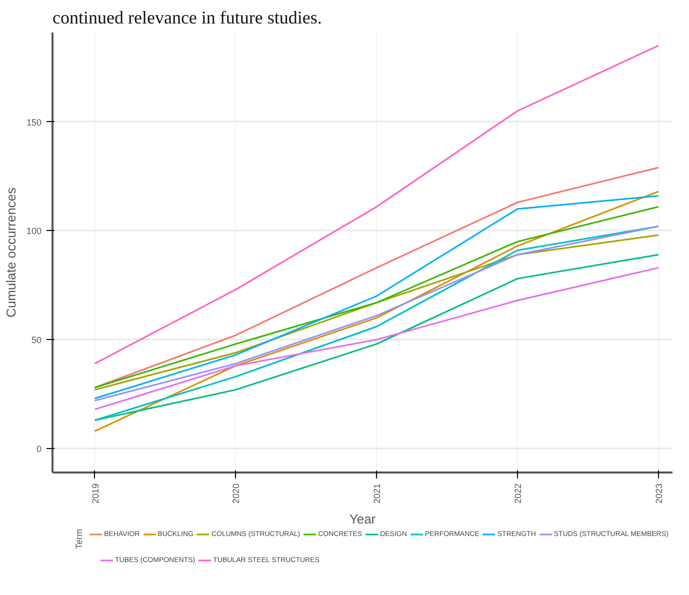 This screenshot has height=595, width=689. What do you see at coordinates (36, 340) in the screenshot?
I see `y-tick-label: 50` at bounding box center [36, 340].